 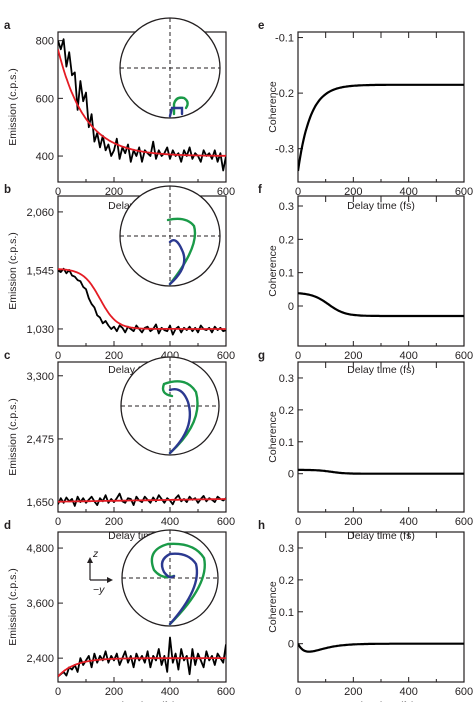 What do you see at coordinates (40, 271) in the screenshot?
I see `y-tick-label: 1,545` at bounding box center [40, 271].